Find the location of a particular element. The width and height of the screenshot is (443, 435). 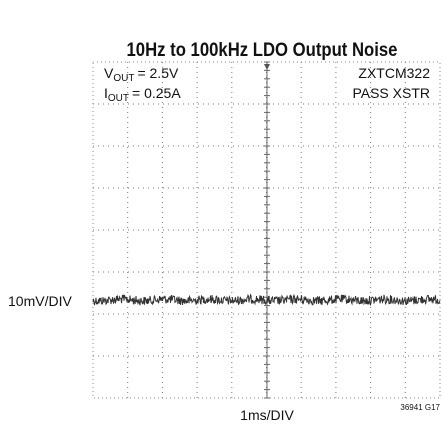

horizontal-scale: 1ms/DIV is located at coordinates (267, 415).